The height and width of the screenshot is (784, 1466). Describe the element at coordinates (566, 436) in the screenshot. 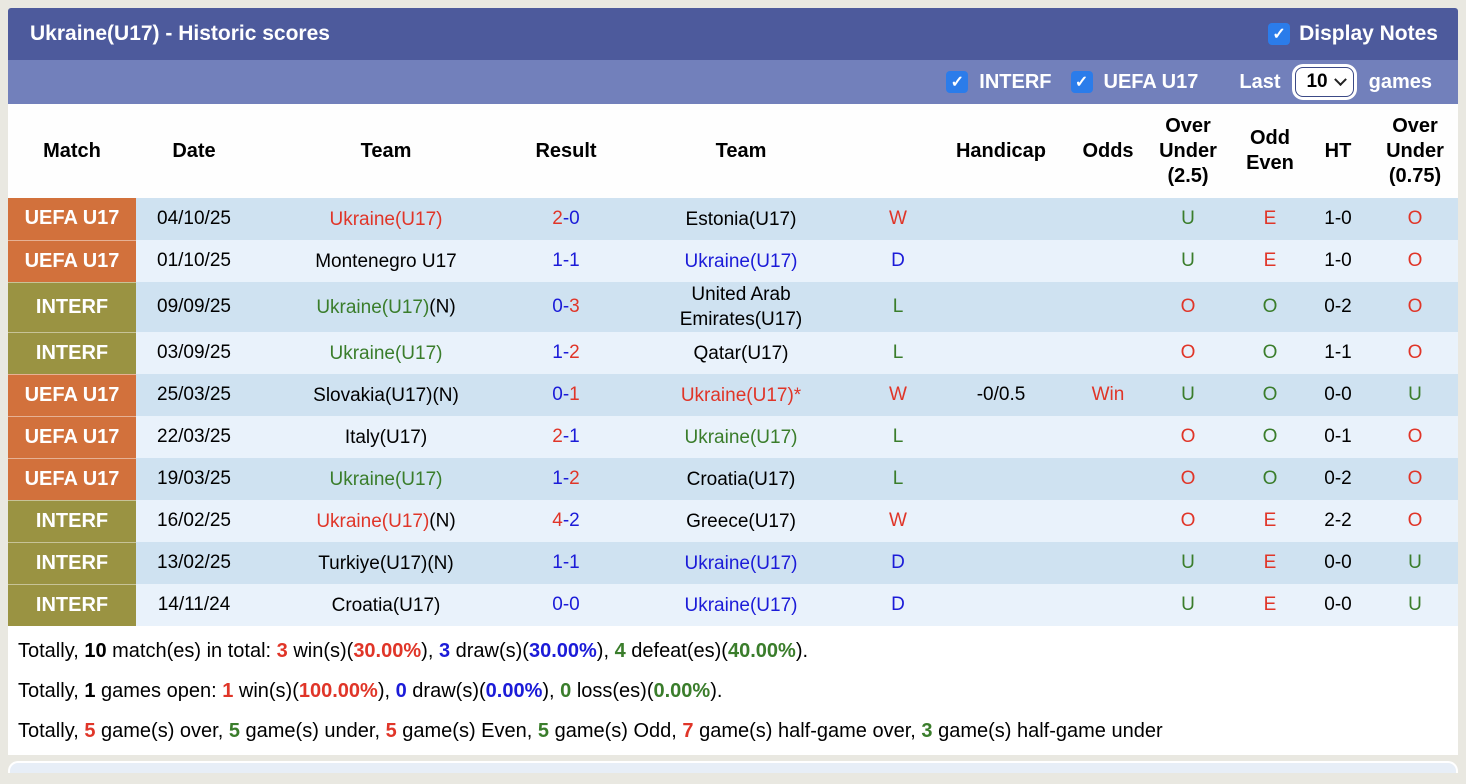

I see `match-result: 2-1` at that location.